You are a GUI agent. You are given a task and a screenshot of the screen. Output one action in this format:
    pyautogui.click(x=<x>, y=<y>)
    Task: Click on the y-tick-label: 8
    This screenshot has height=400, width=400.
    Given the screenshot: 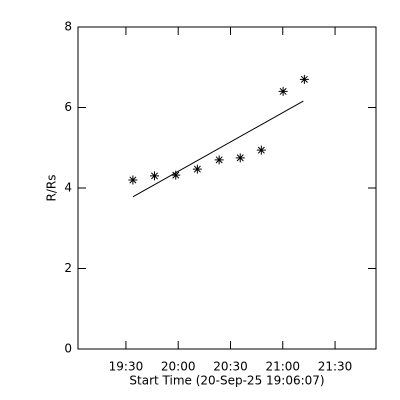 What is the action you would take?
    pyautogui.click(x=68, y=27)
    